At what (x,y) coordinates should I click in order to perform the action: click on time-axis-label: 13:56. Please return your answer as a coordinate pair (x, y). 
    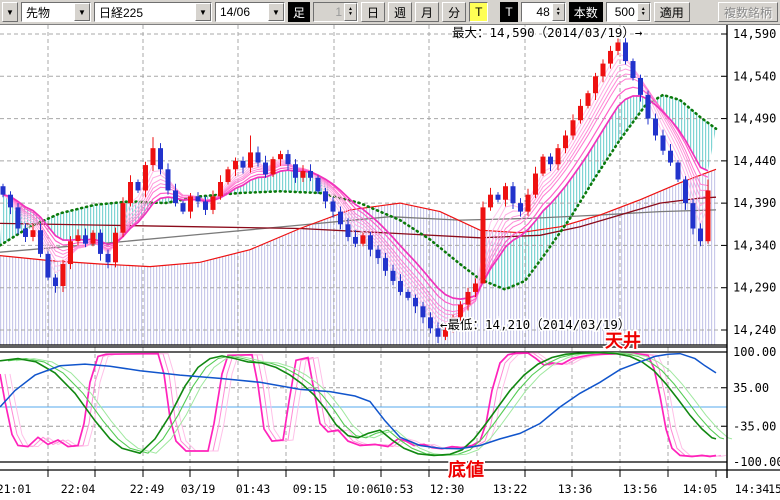
    Looking at the image, I should click on (640, 489).